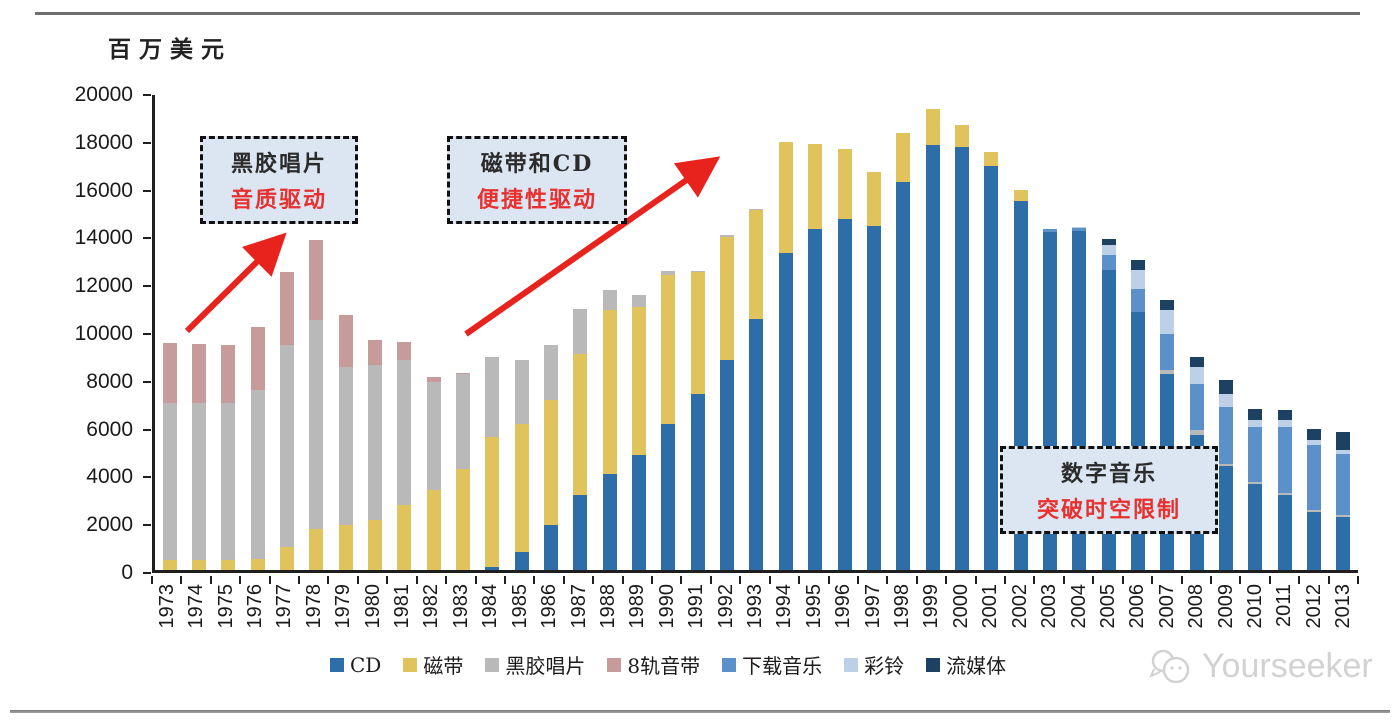  Describe the element at coordinates (637, 606) in the screenshot. I see `x-axis-label: 1989` at that location.